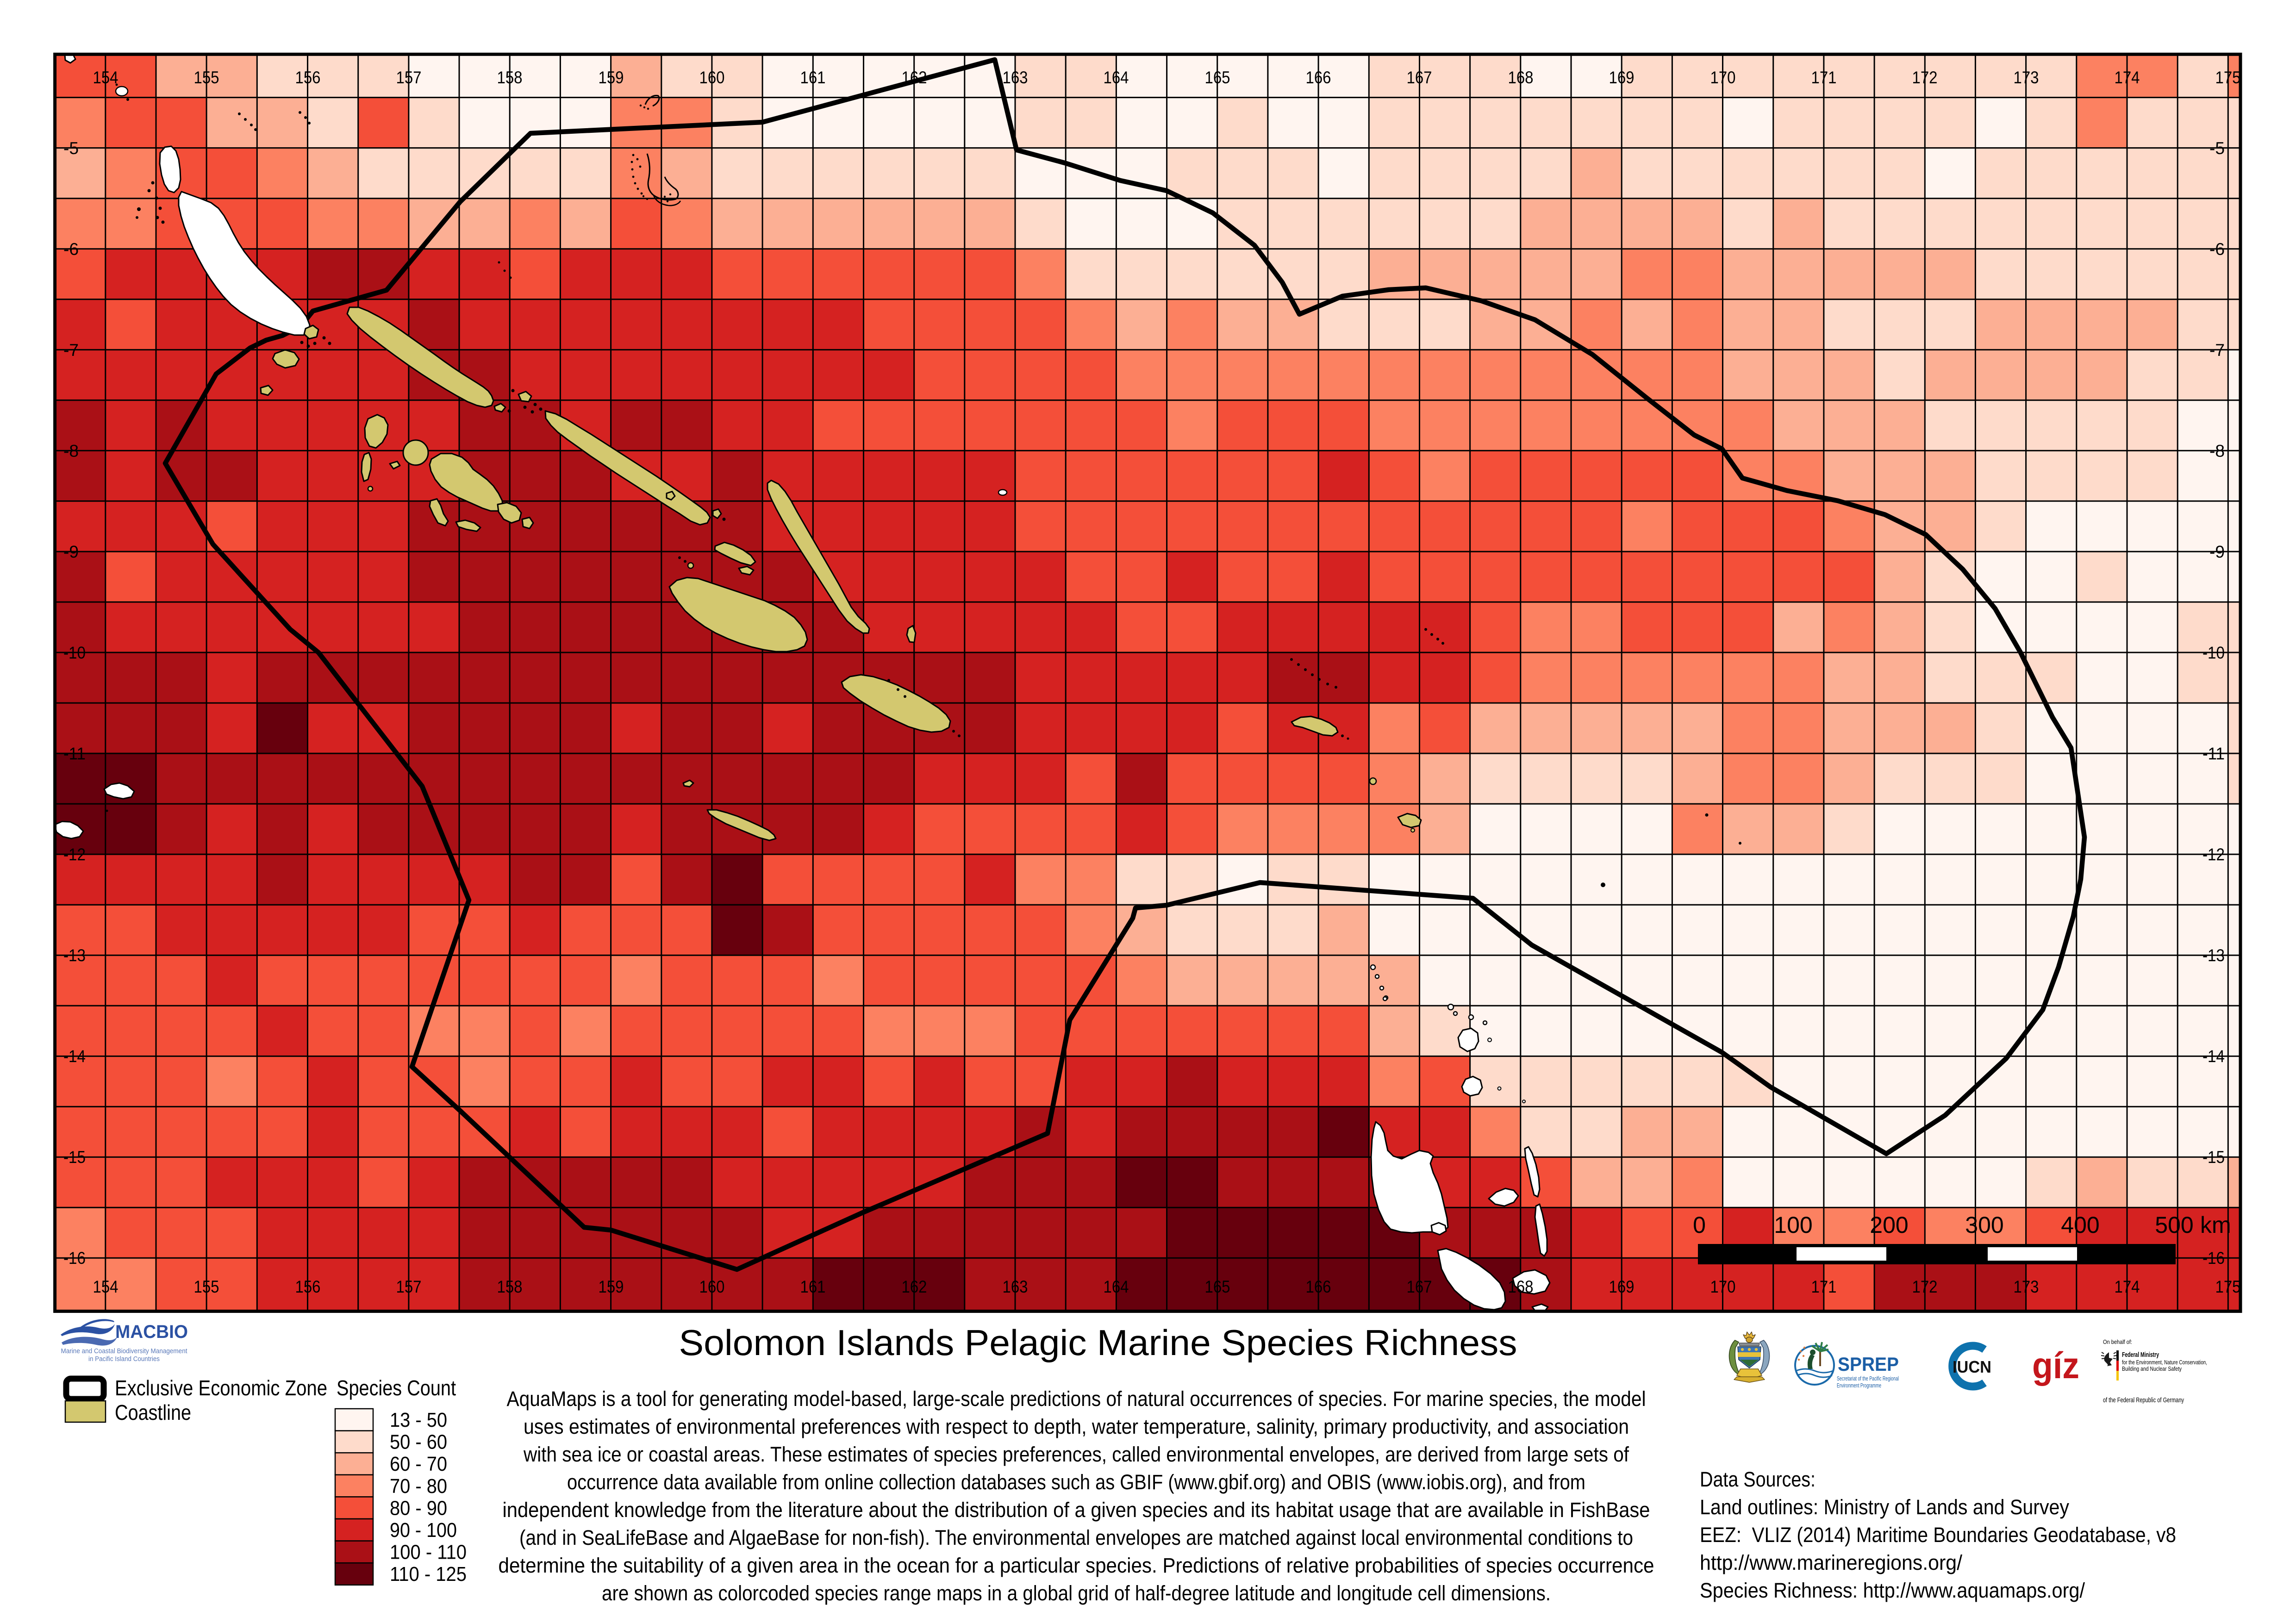 The height and width of the screenshot is (1623, 2296). I want to click on svg-text: 110 - 125, so click(428, 1574).